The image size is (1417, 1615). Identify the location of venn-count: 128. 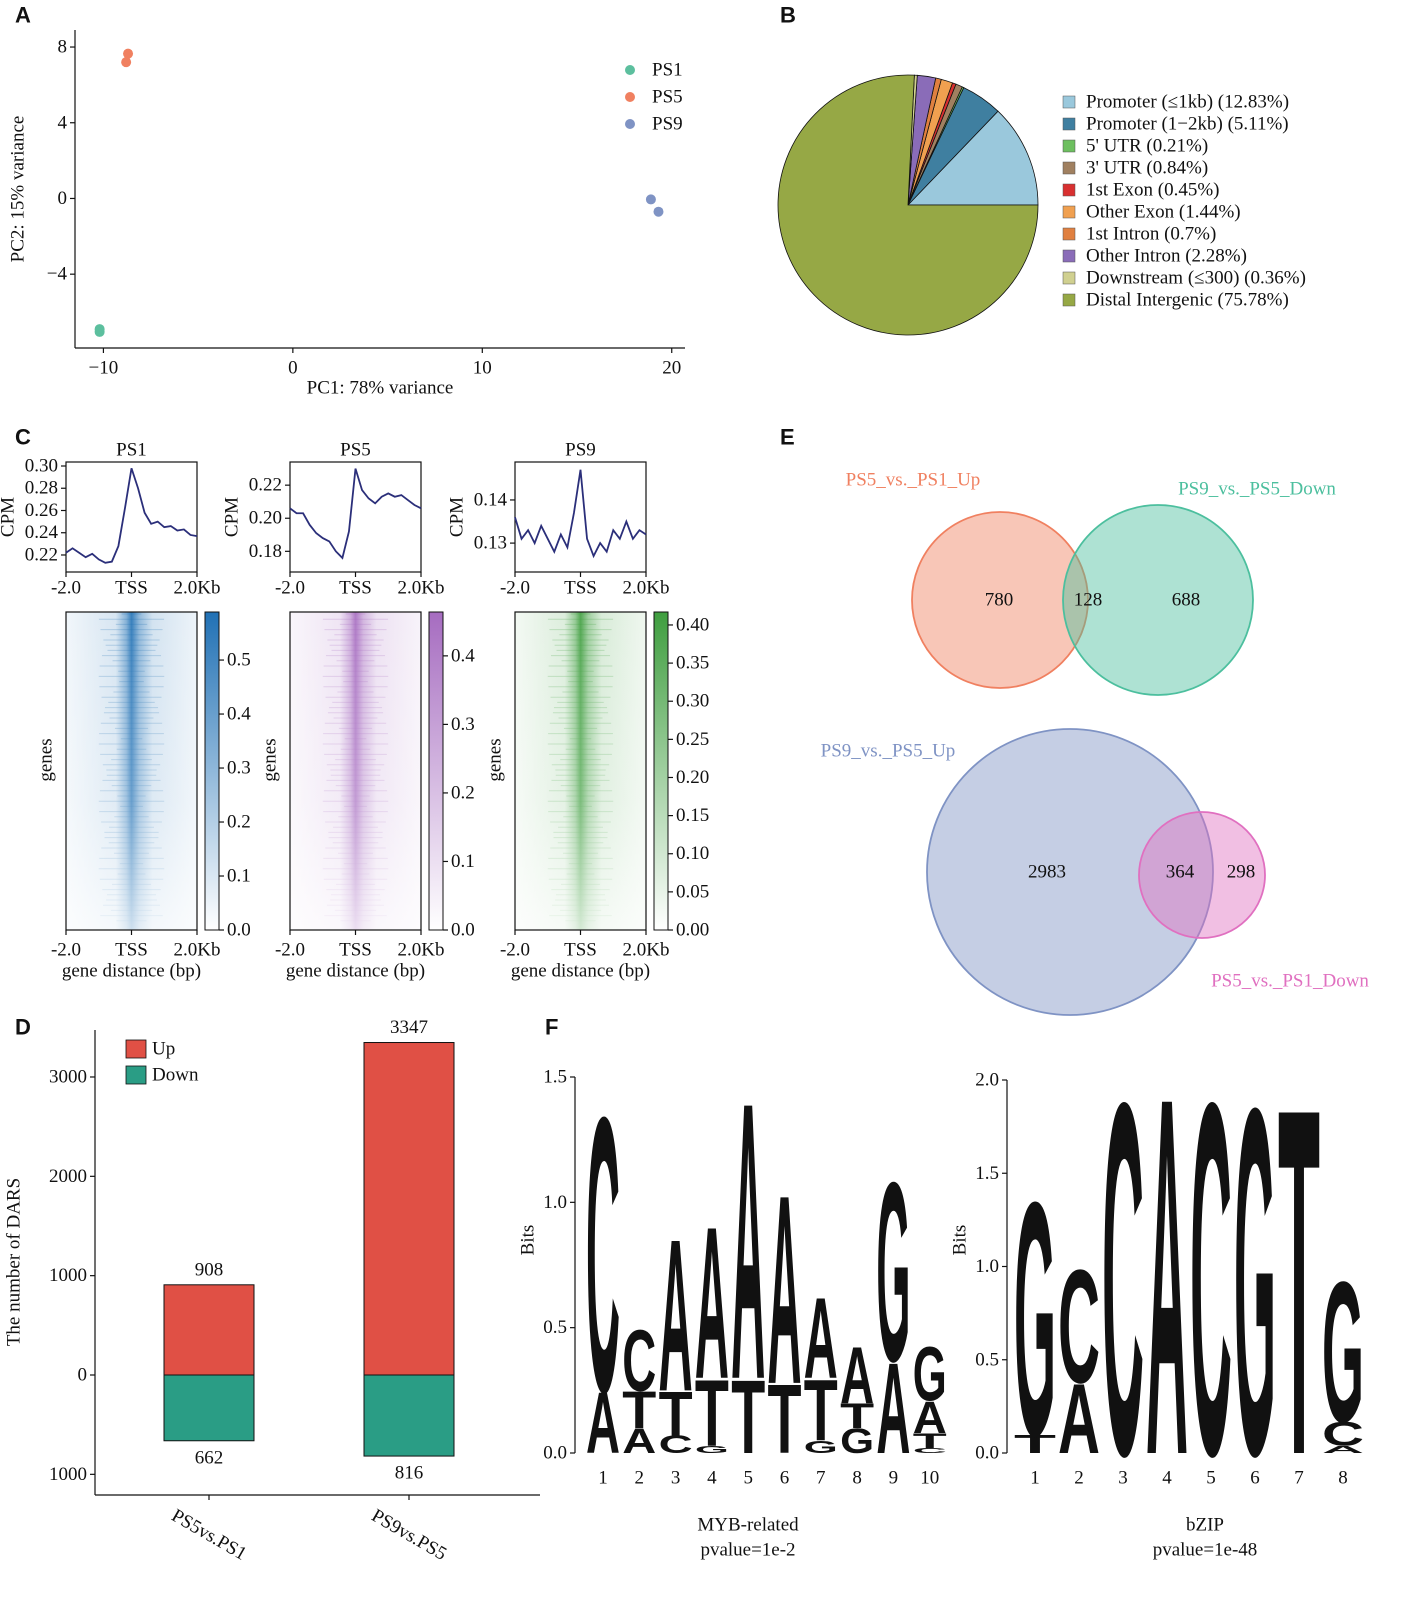
(1088, 600).